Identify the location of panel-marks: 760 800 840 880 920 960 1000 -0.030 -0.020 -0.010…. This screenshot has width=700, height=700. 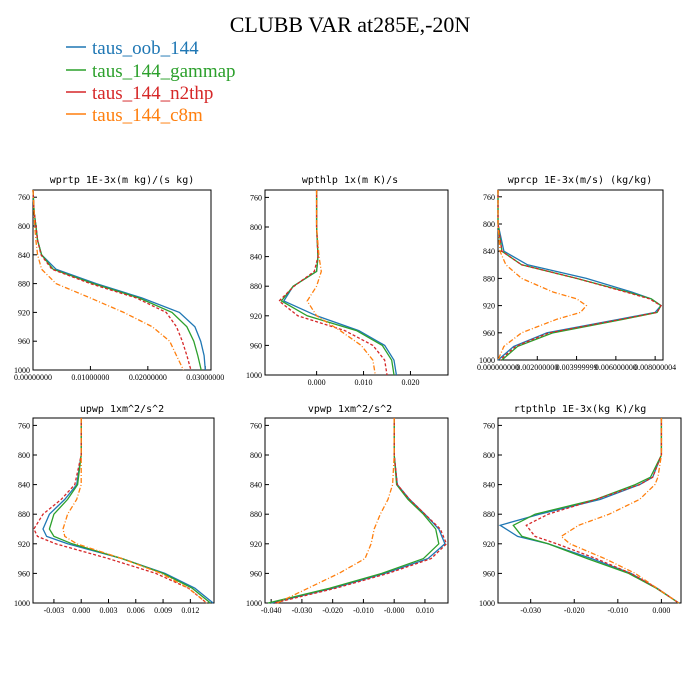
(579, 516).